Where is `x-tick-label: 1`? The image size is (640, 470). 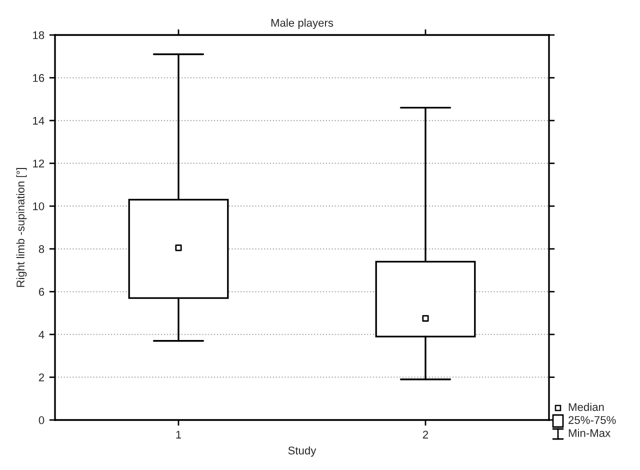 x-tick-label: 1 is located at coordinates (179, 434).